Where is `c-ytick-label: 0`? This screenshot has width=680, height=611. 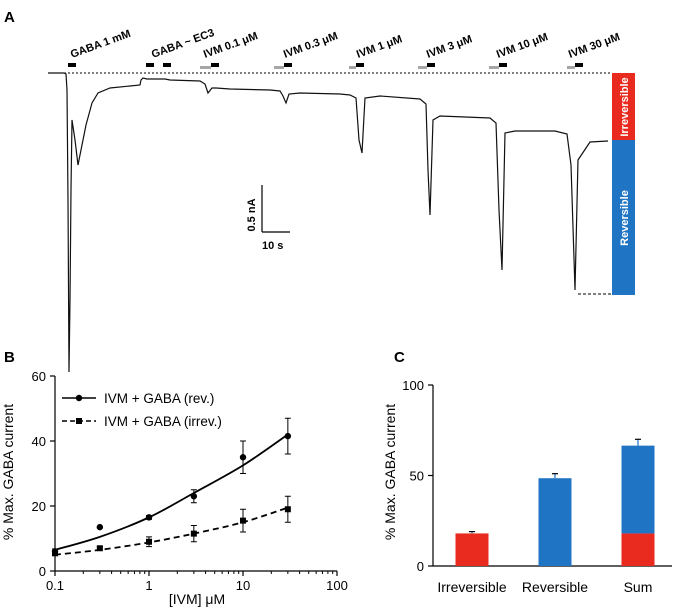 c-ytick-label: 0 is located at coordinates (420, 566).